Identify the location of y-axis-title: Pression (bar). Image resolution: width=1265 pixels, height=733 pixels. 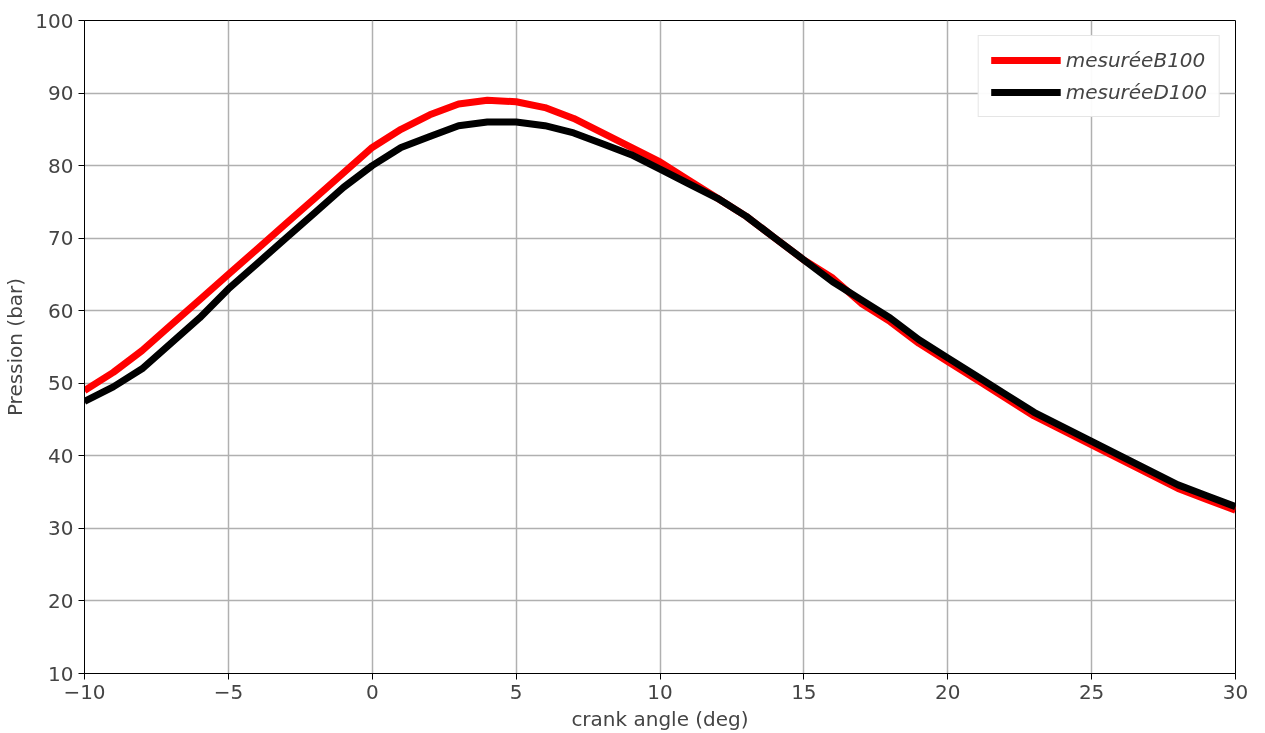
(15, 347).